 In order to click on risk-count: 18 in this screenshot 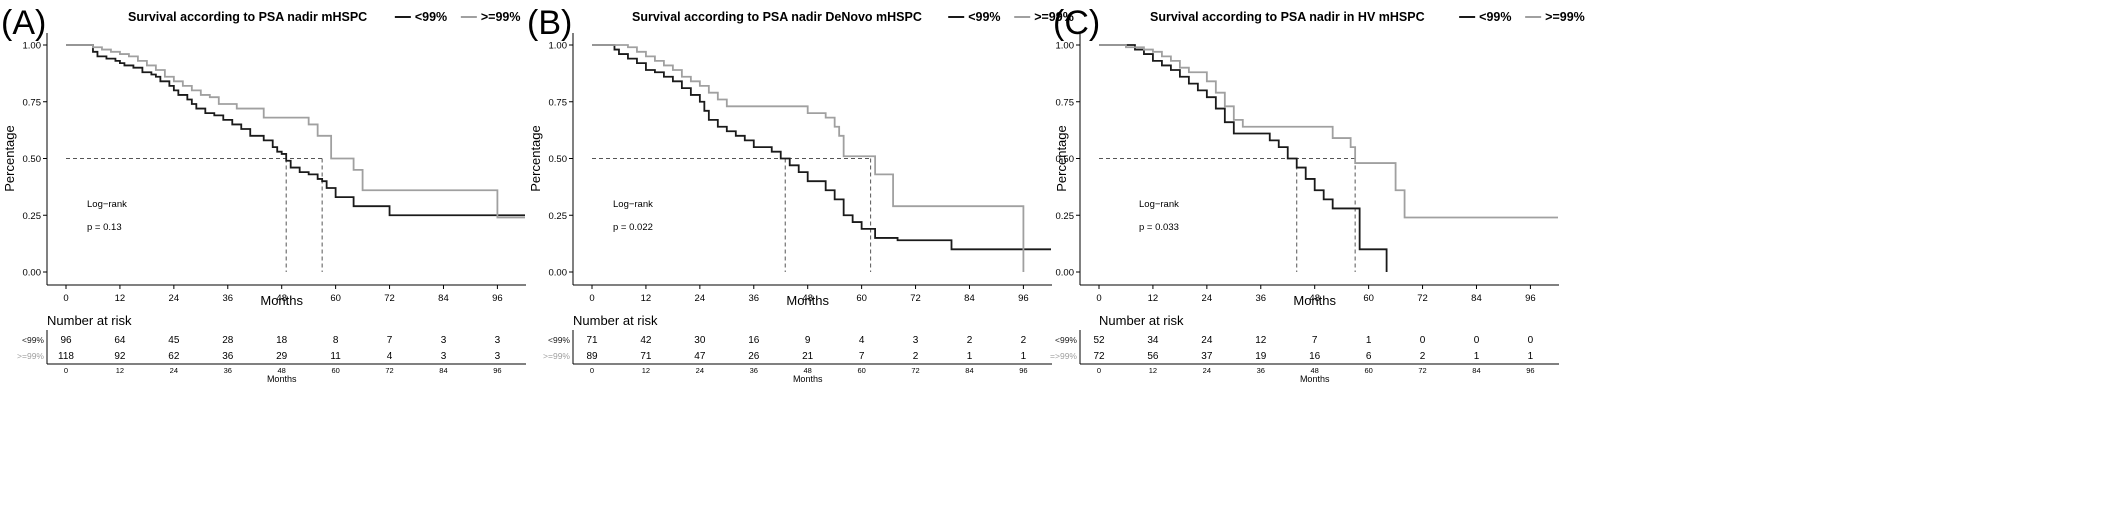, I will do `click(282, 340)`.